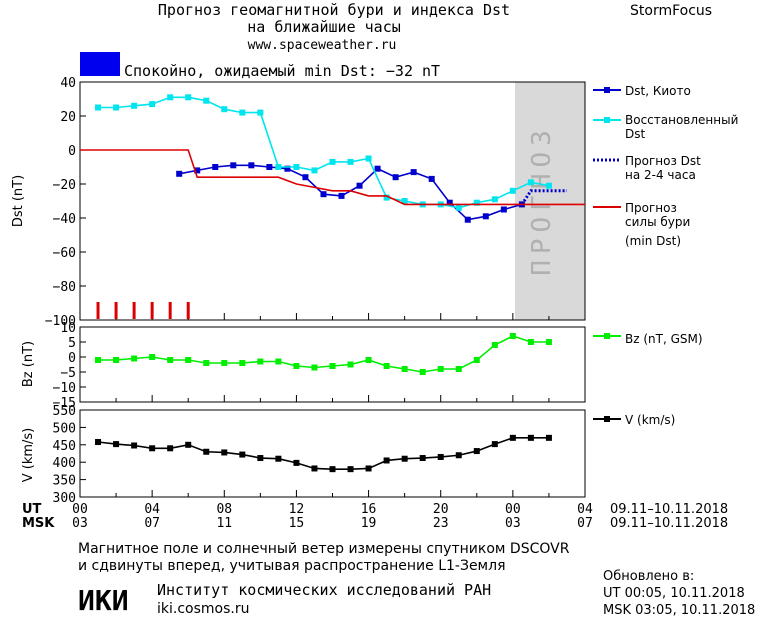 Image resolution: width=760 pixels, height=624 pixels. What do you see at coordinates (64, 388) in the screenshot?
I see `bz-ytick-label: −10` at bounding box center [64, 388].